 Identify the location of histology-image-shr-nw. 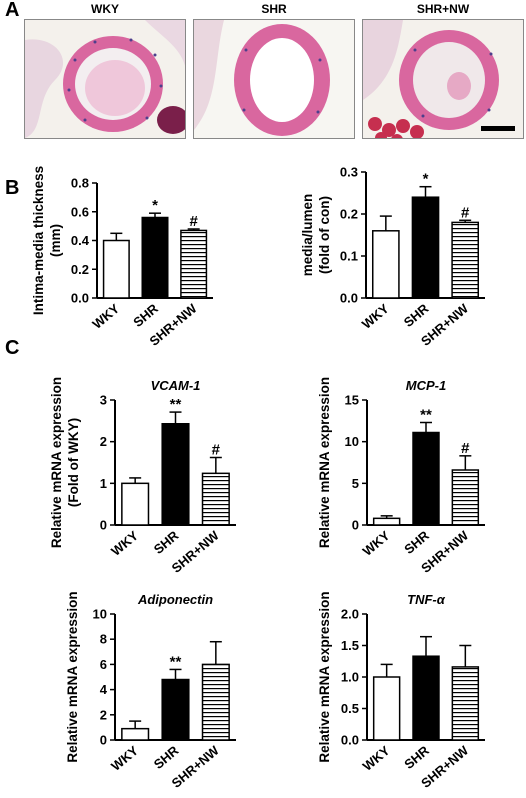
(443, 79).